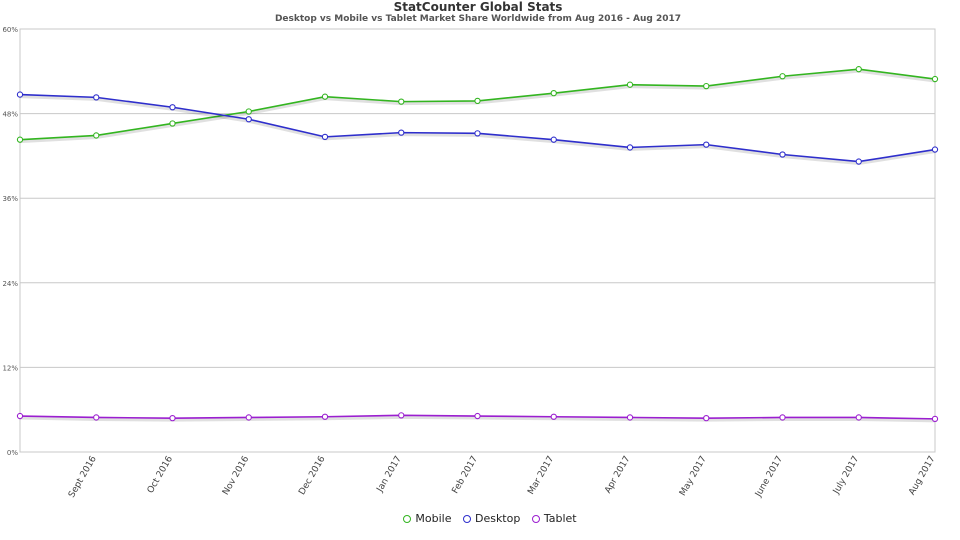 This screenshot has width=960, height=540. Describe the element at coordinates (693, 476) in the screenshot. I see `x-tick-label: May 2017` at that location.